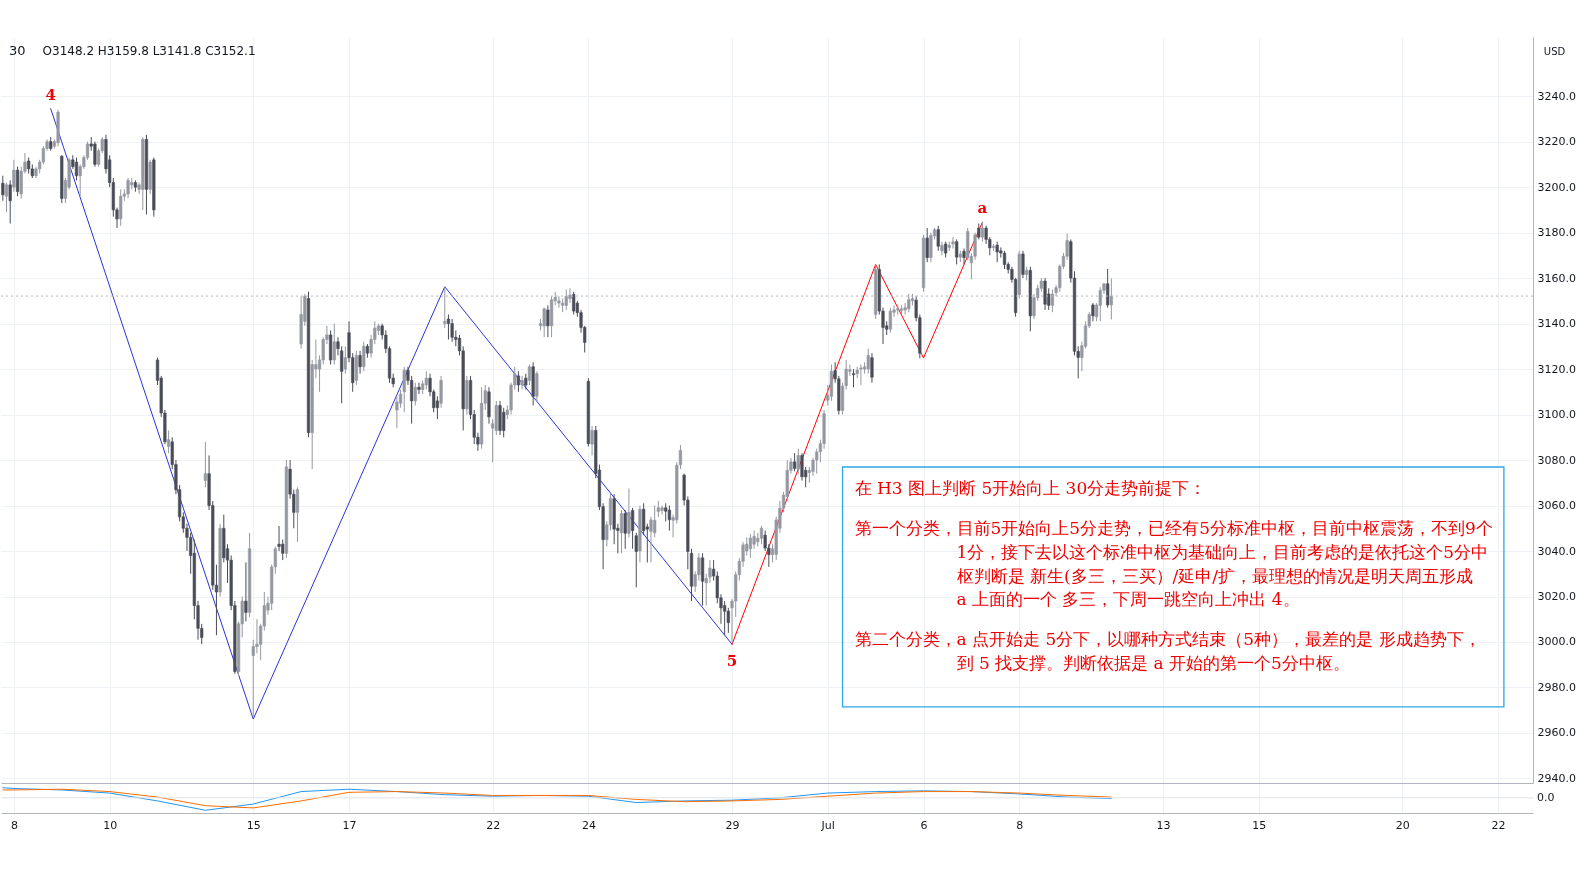 This screenshot has width=1582, height=876. I want to click on y-tick-label: 3220.0, so click(1556, 142).